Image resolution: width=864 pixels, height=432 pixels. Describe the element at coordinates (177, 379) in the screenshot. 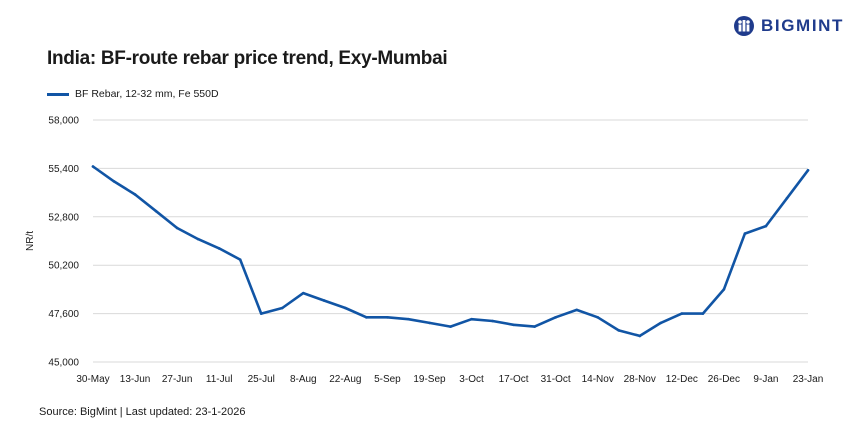

I see `x-tick-label: 27-Jun` at that location.